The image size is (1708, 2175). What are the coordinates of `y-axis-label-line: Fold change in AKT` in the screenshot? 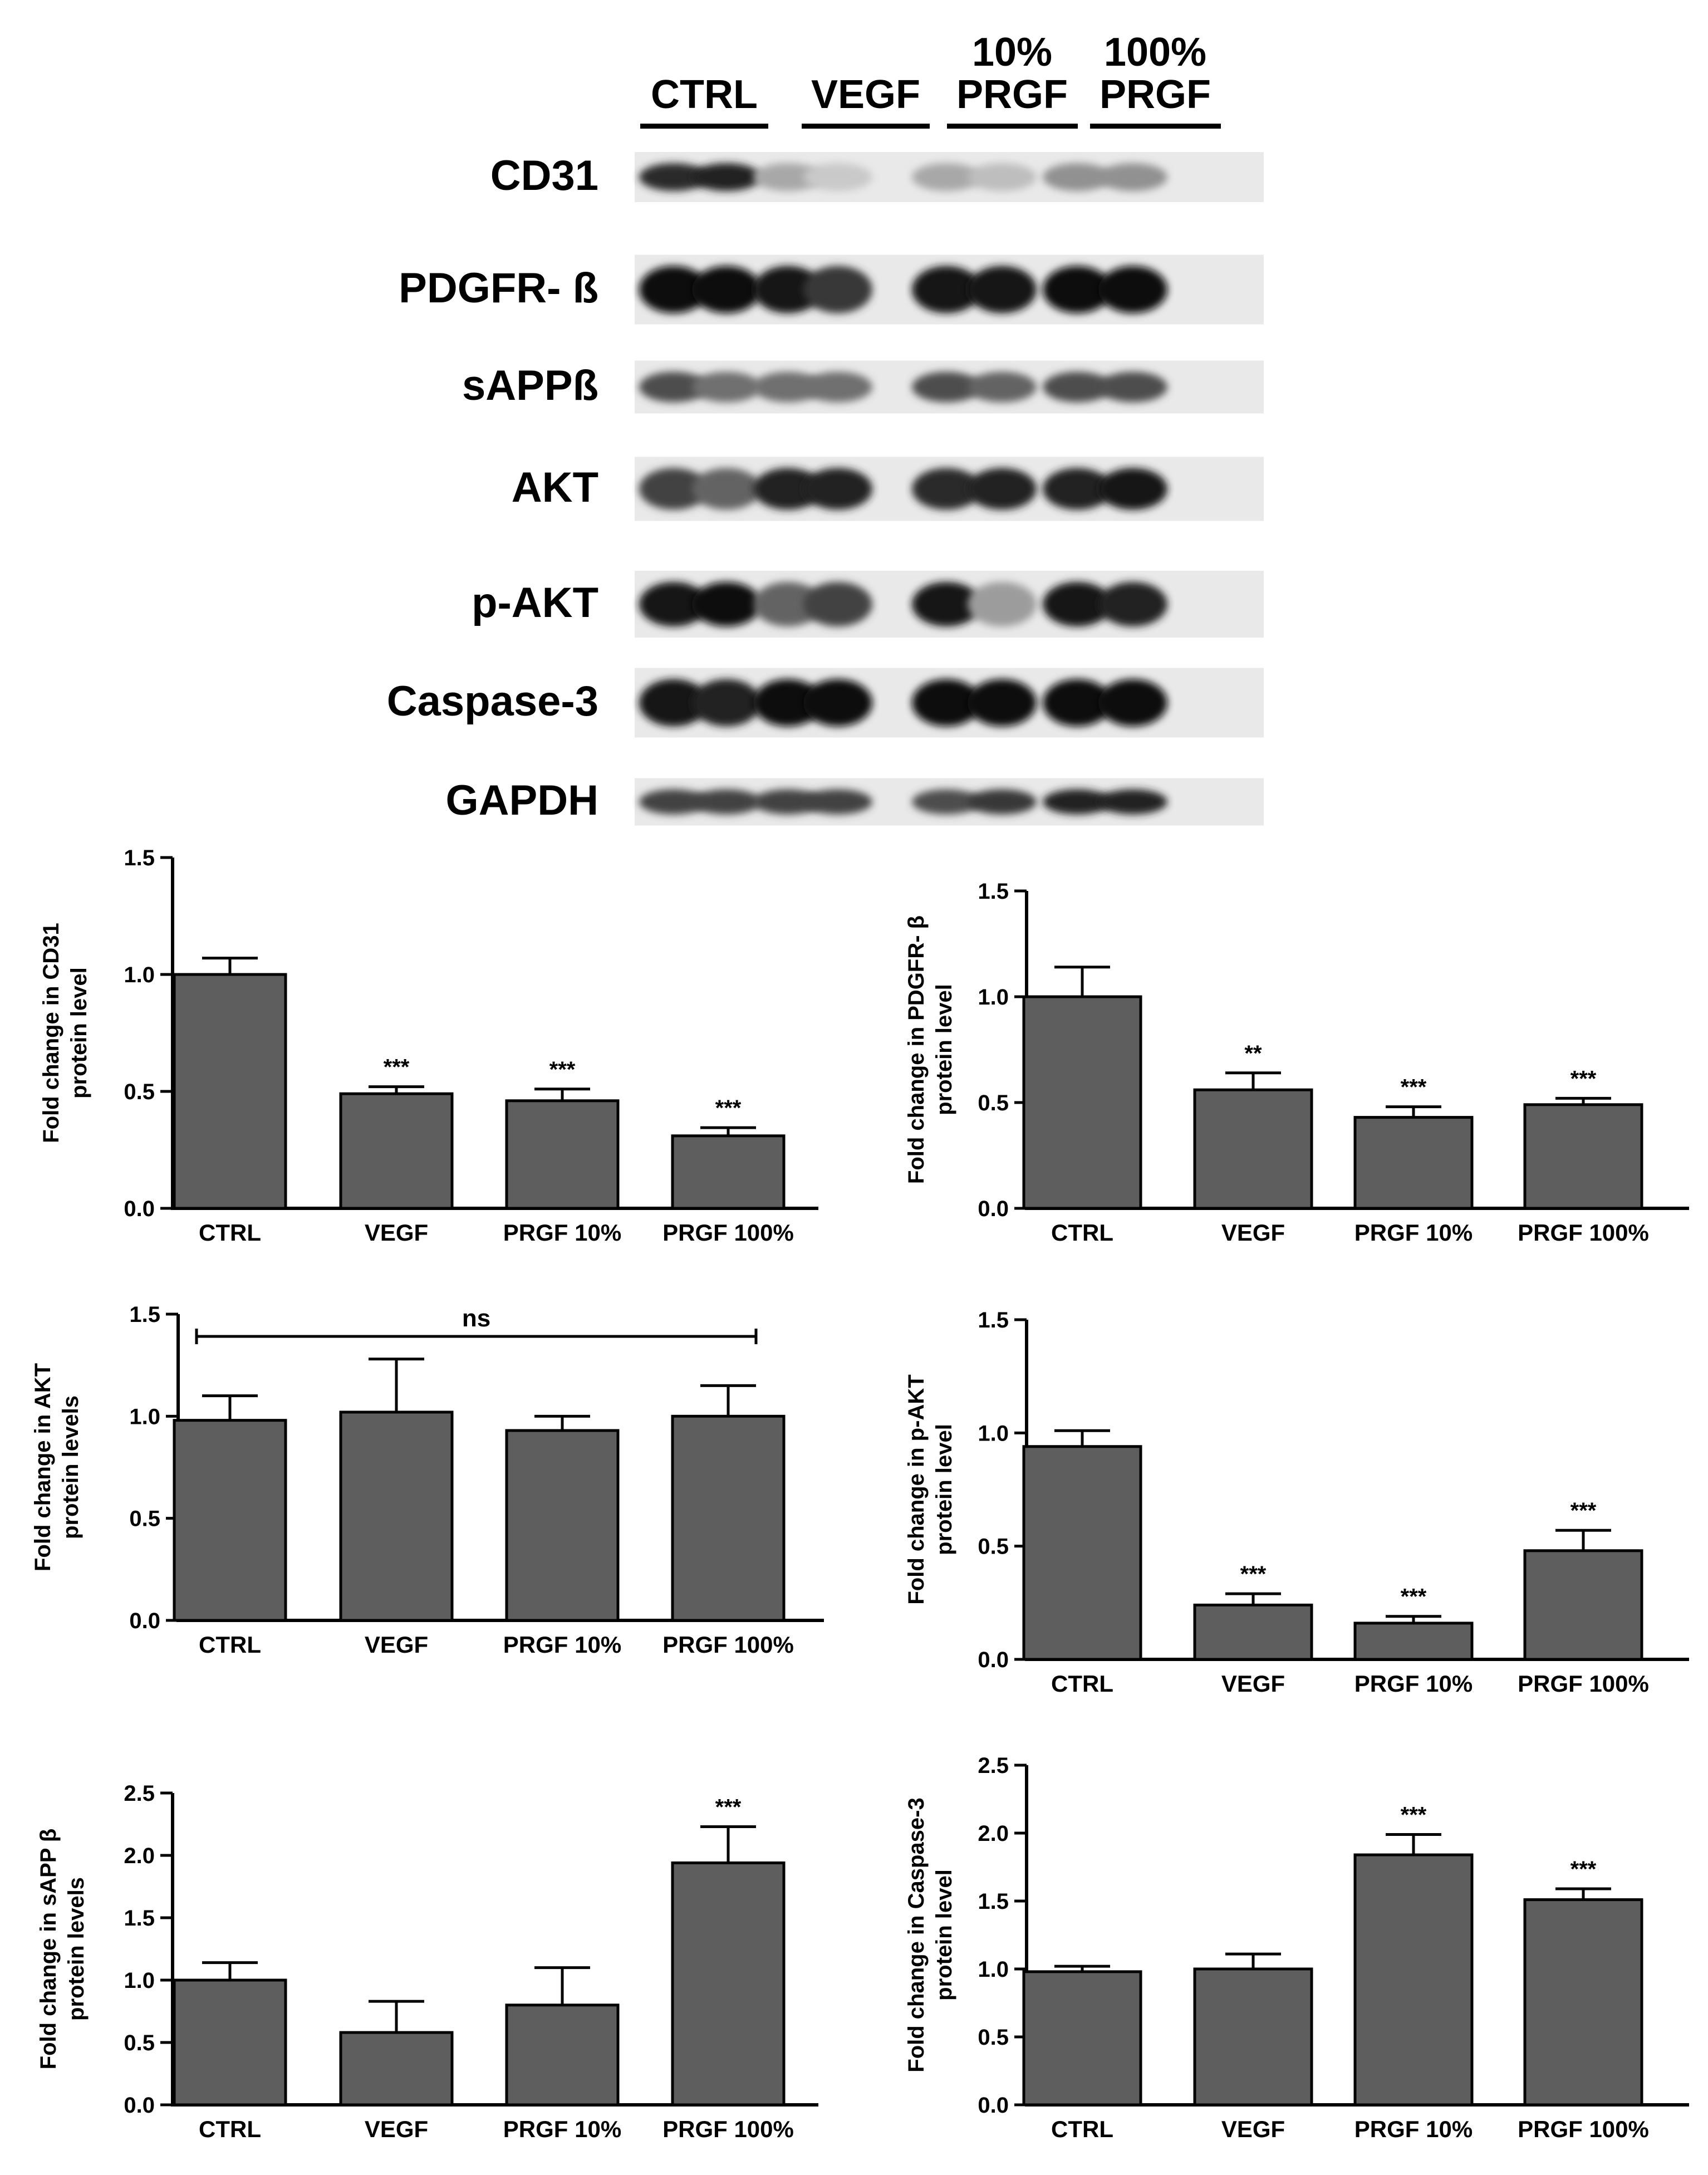 It's located at (43, 1467).